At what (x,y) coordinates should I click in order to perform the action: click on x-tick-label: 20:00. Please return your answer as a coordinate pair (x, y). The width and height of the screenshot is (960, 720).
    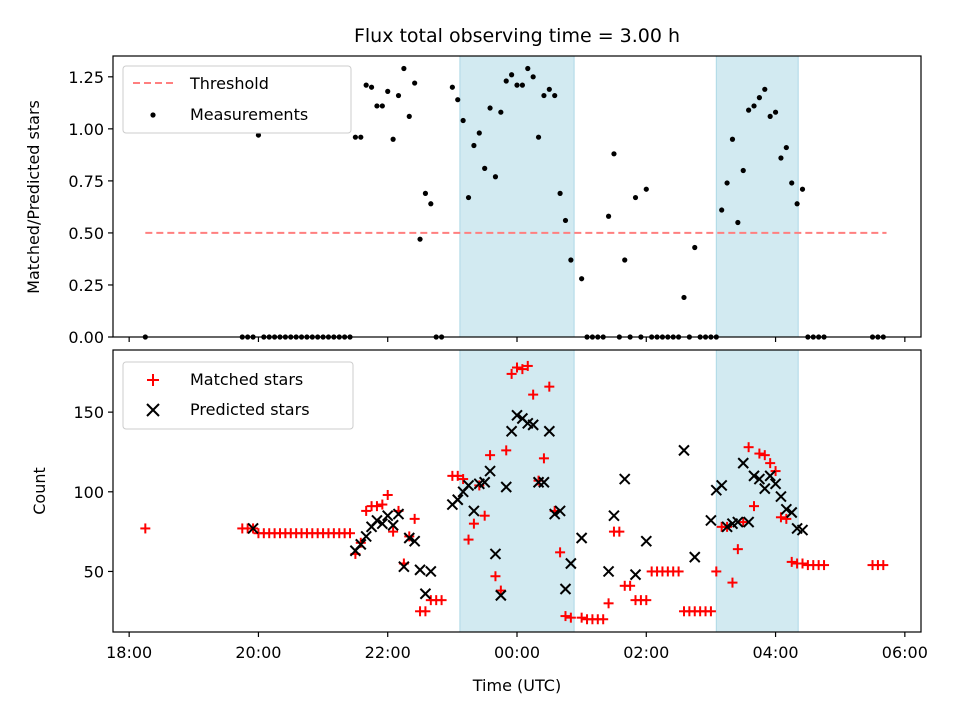
    Looking at the image, I should click on (258, 652).